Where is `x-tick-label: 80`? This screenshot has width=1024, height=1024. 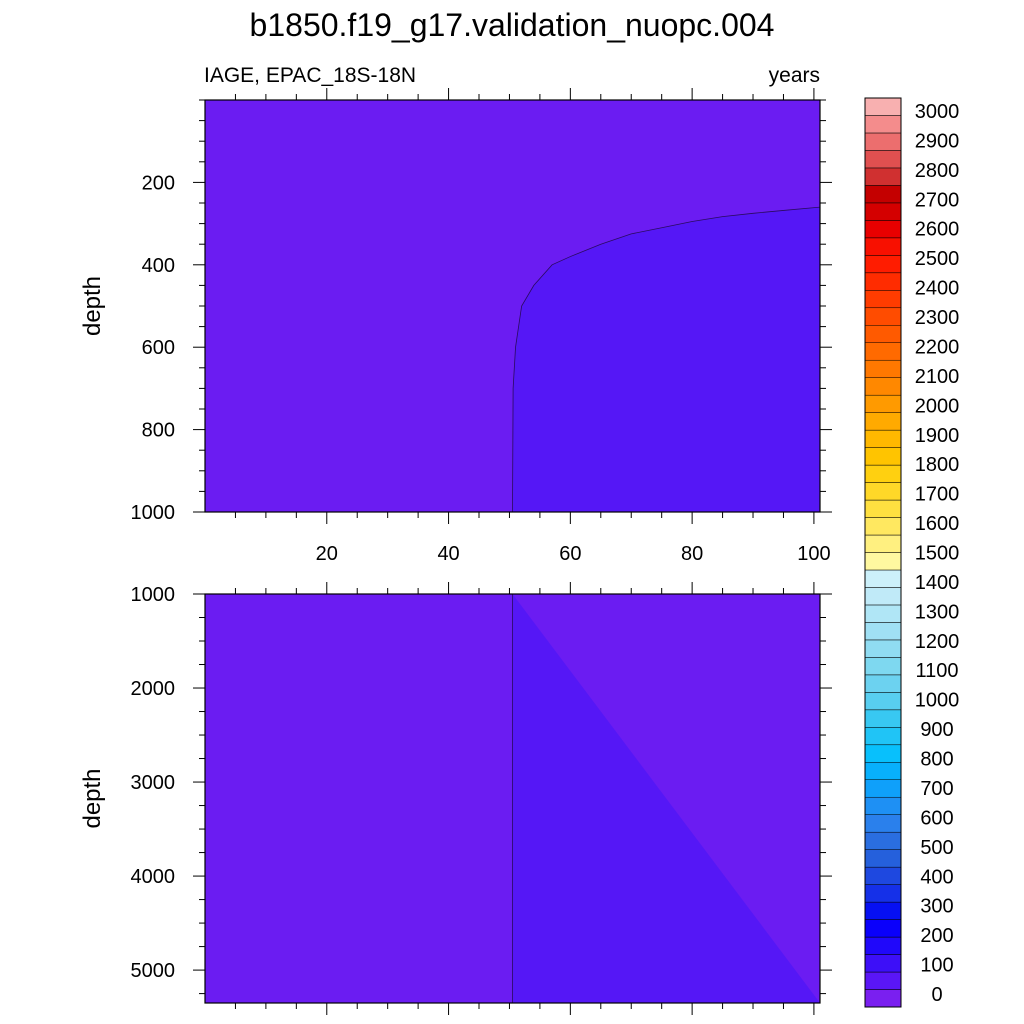 x-tick-label: 80 is located at coordinates (692, 554).